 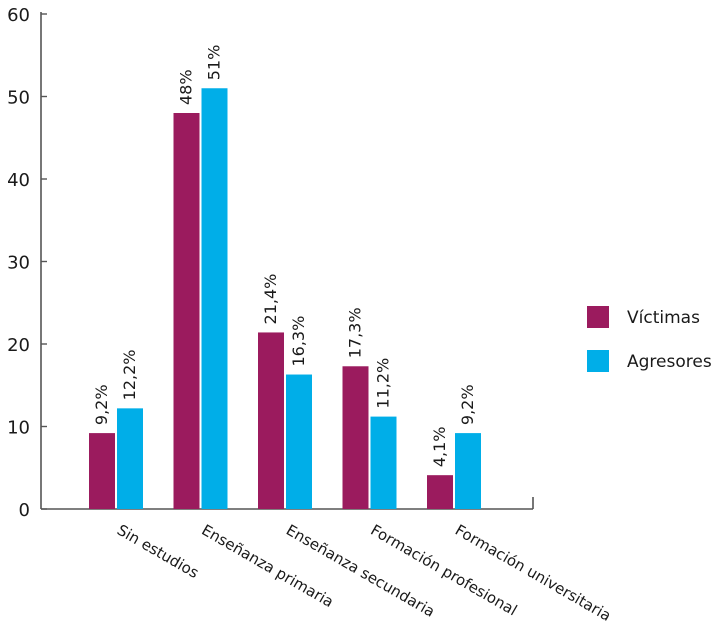 What do you see at coordinates (663, 318) in the screenshot?
I see `legend-label: Víctimas` at bounding box center [663, 318].